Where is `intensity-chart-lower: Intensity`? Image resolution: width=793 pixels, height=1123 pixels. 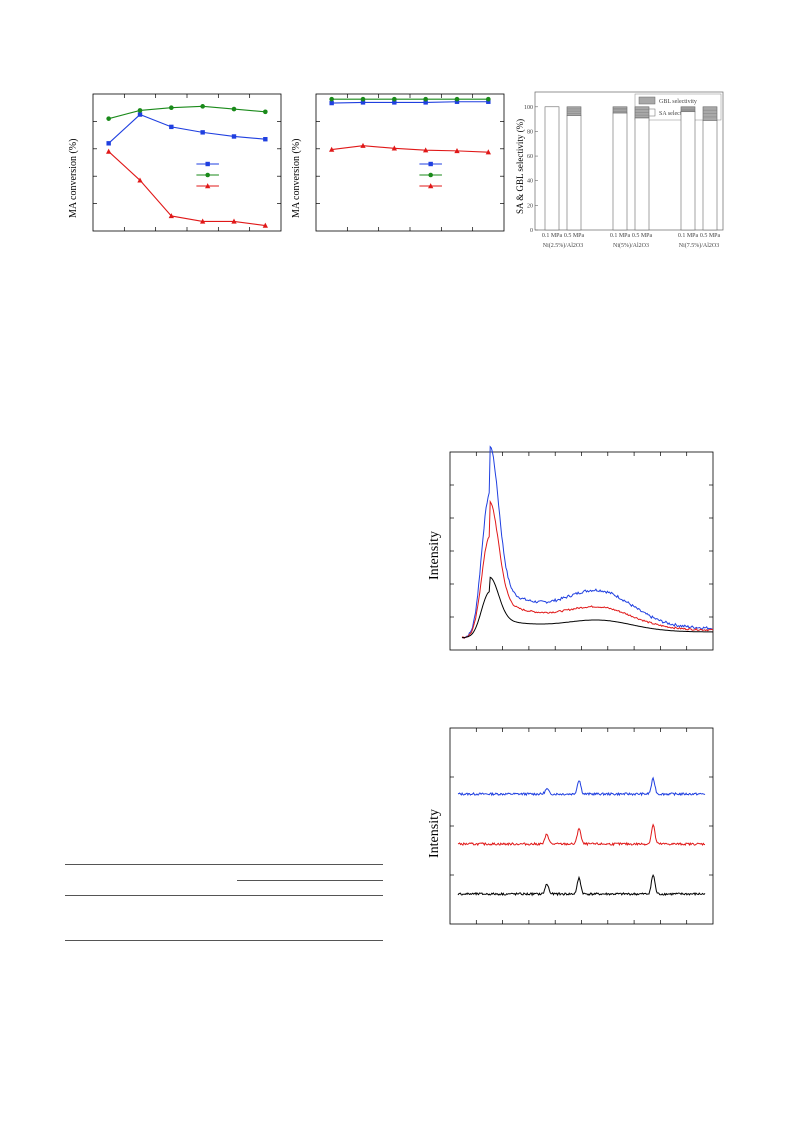
intensity-chart-lower: Intensity is located at coordinates (570, 832).